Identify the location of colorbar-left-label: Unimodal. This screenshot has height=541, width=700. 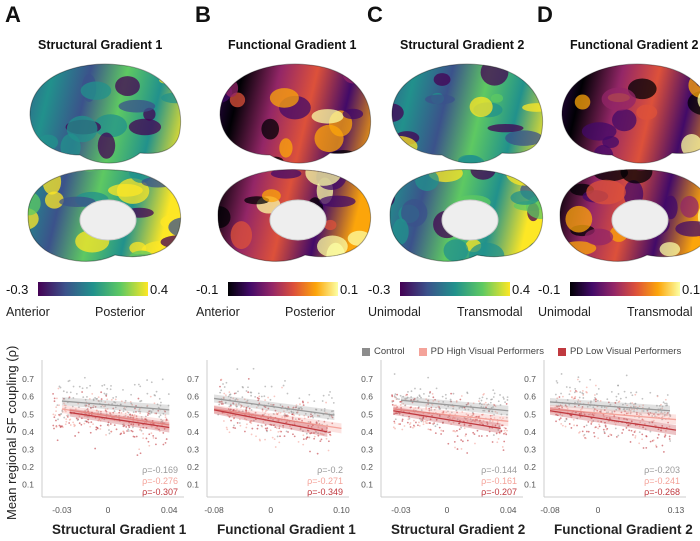
(394, 312).